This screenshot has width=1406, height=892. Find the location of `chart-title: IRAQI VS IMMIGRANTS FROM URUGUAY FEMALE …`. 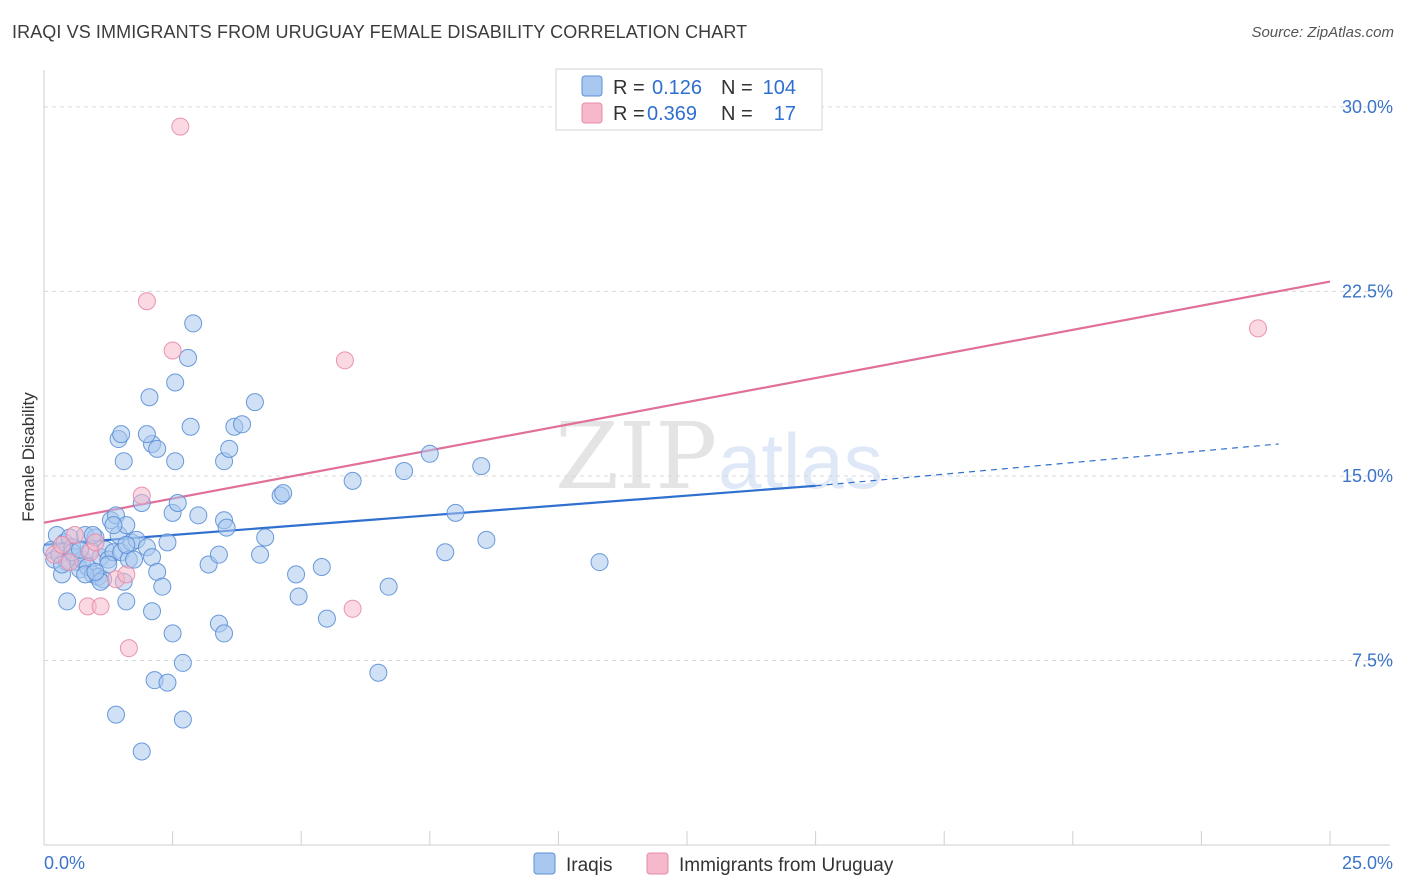

chart-title: IRAQI VS IMMIGRANTS FROM URUGUAY FEMALE … is located at coordinates (380, 32).